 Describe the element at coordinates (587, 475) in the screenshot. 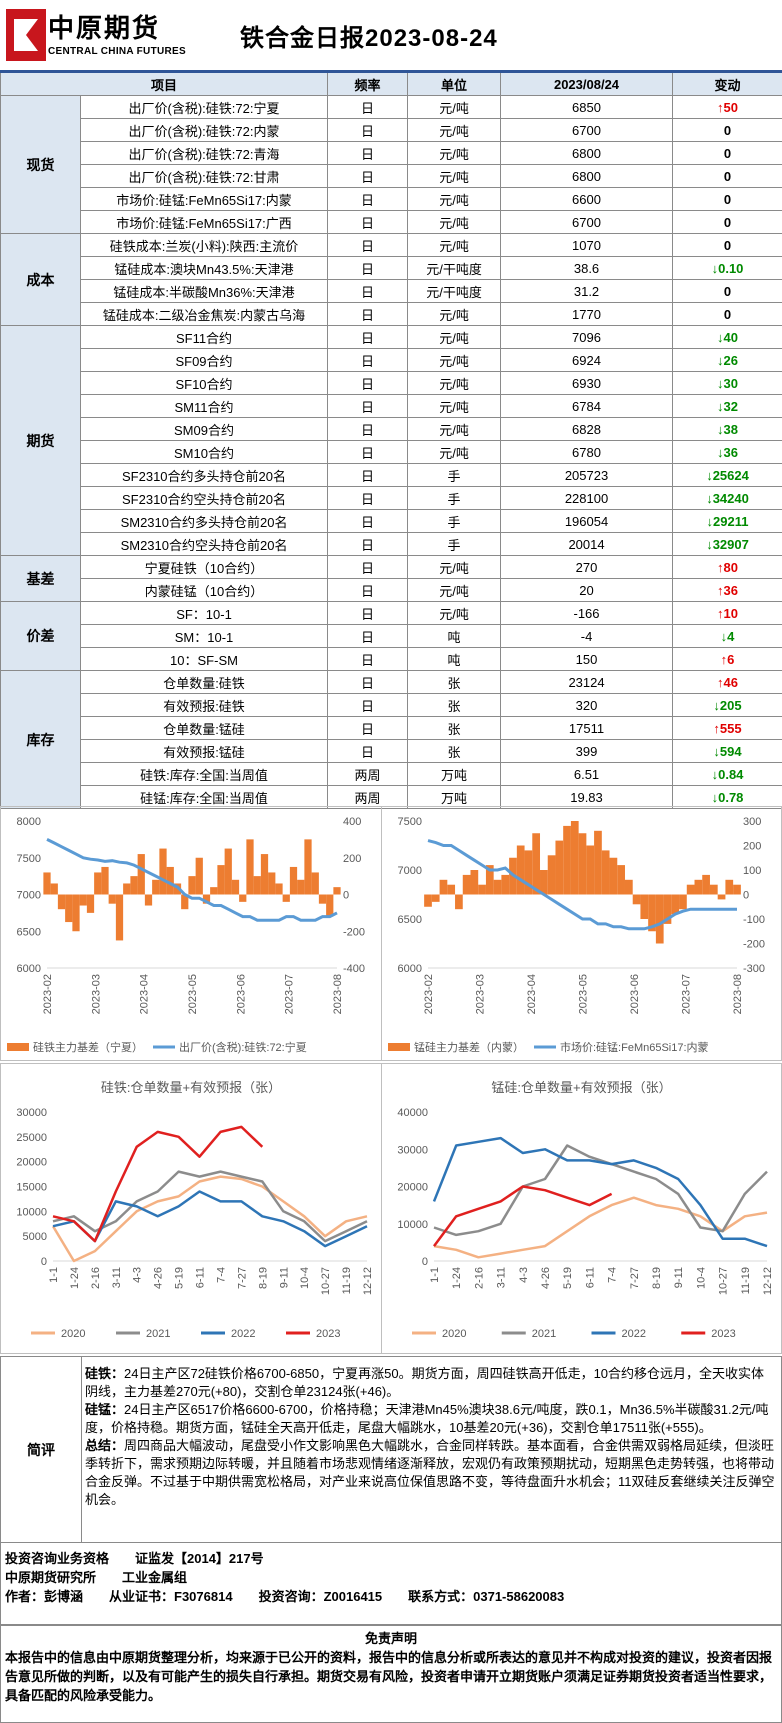

I see `value-cell: 205723` at that location.